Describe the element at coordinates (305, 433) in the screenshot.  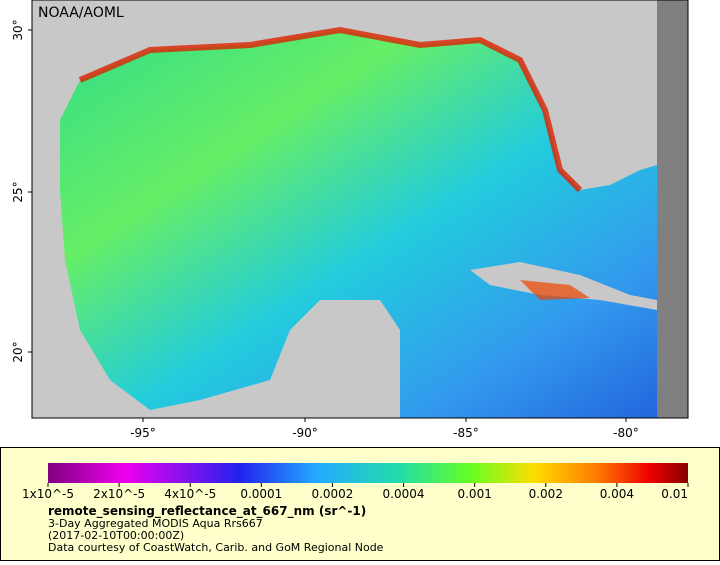
I see `lon-tick-label: -90°` at that location.